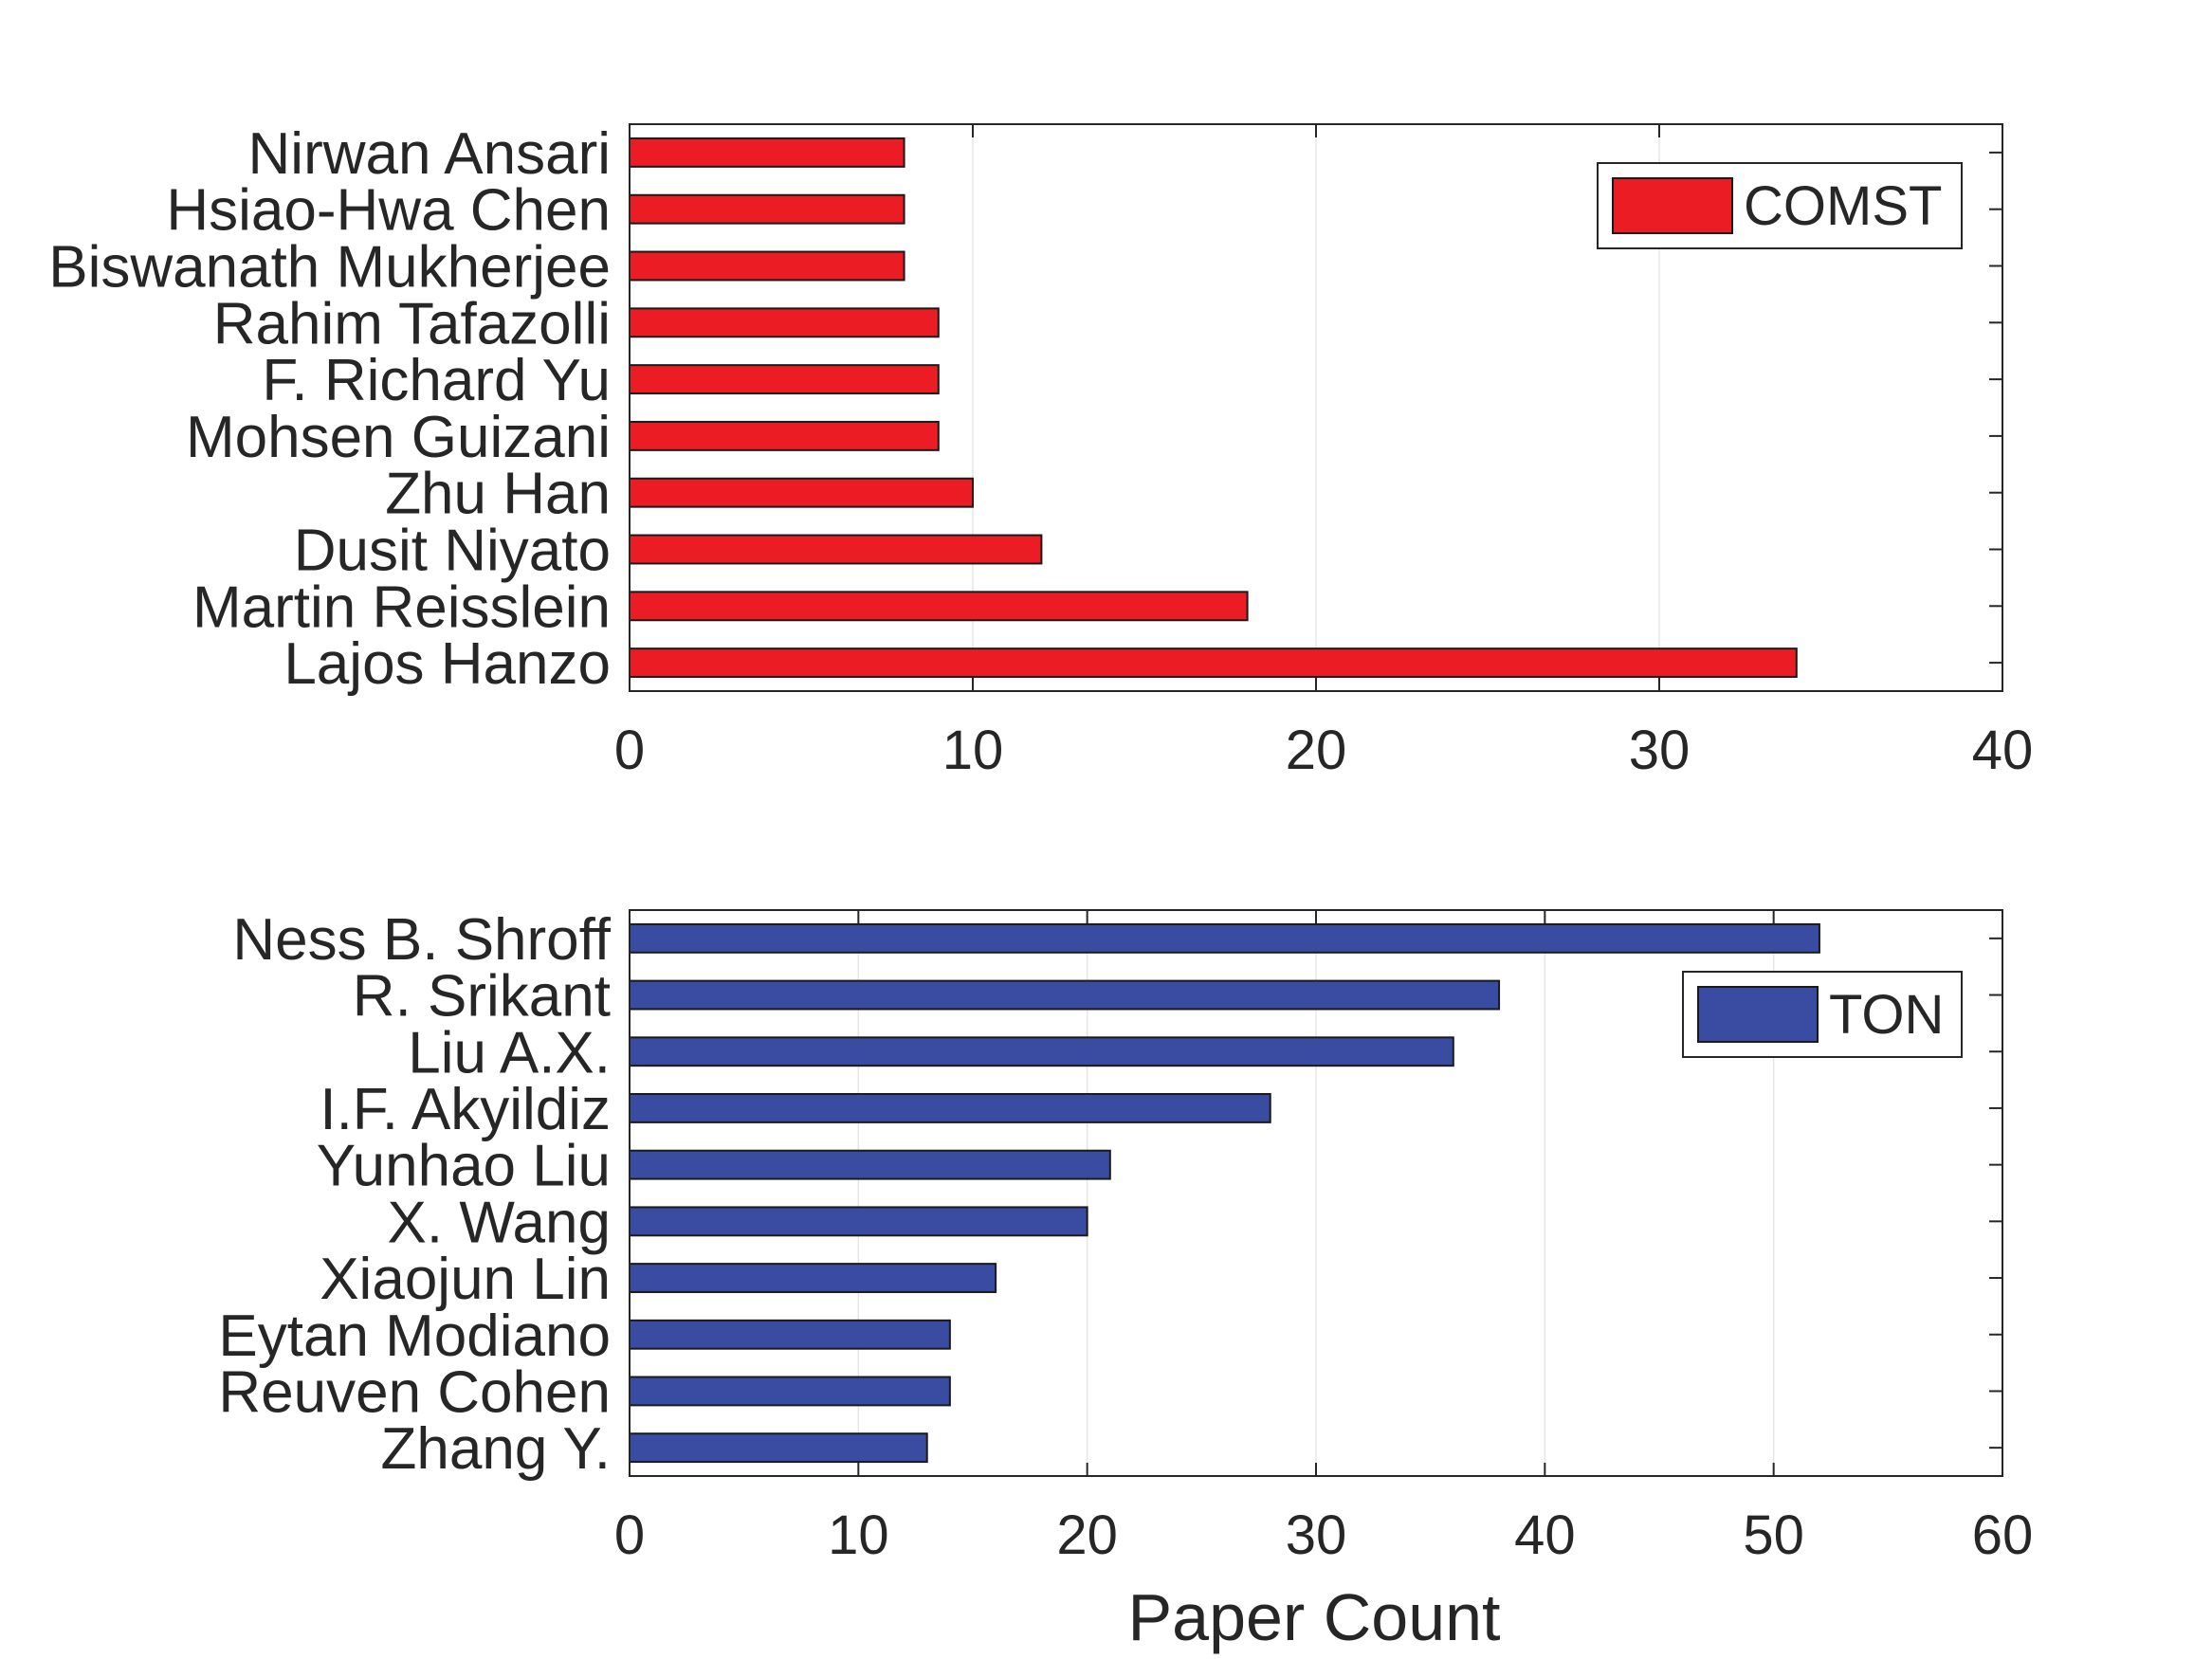  Describe the element at coordinates (388, 211) in the screenshot. I see `comst-author-label: Hsiao-Hwa Chen` at that location.